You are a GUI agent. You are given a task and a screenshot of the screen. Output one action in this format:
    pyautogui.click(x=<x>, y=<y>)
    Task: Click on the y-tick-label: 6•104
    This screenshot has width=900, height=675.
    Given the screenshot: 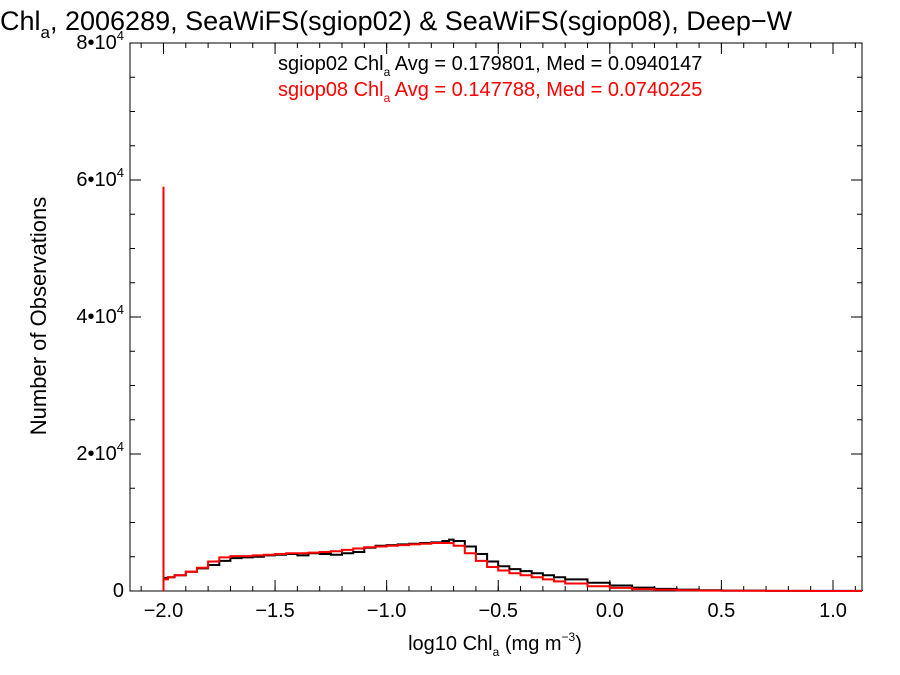 What is the action you would take?
    pyautogui.click(x=100, y=178)
    